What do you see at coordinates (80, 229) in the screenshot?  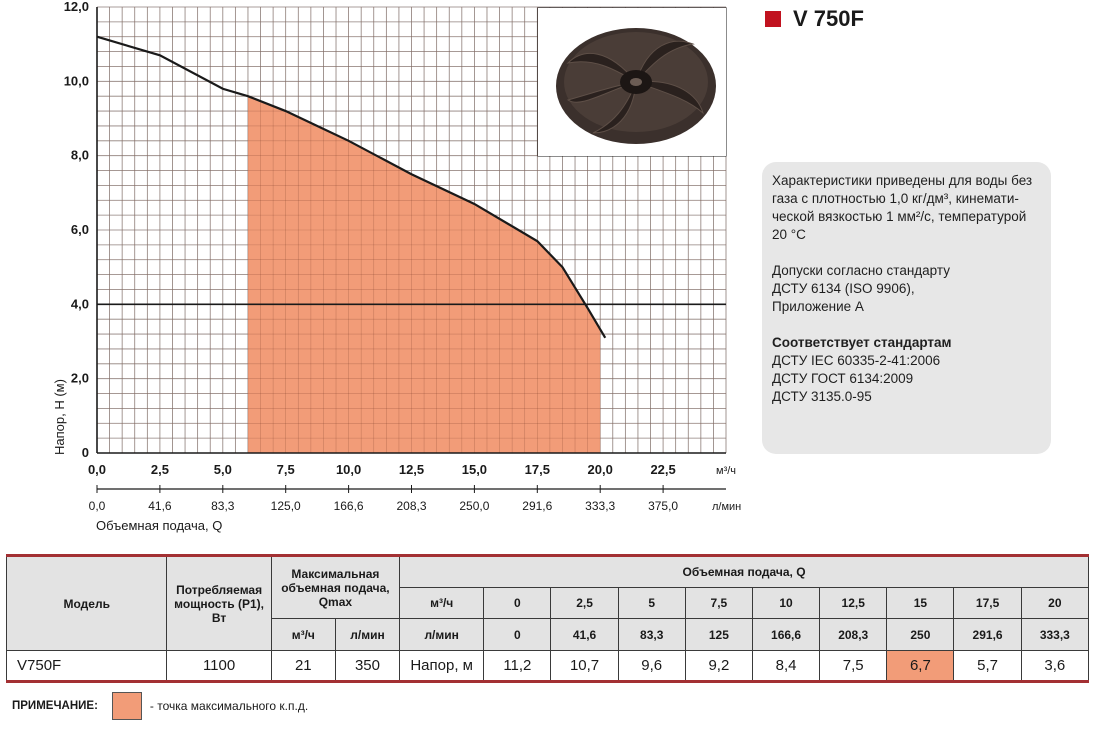 I see `y-tick-label: 6,0` at bounding box center [80, 229].